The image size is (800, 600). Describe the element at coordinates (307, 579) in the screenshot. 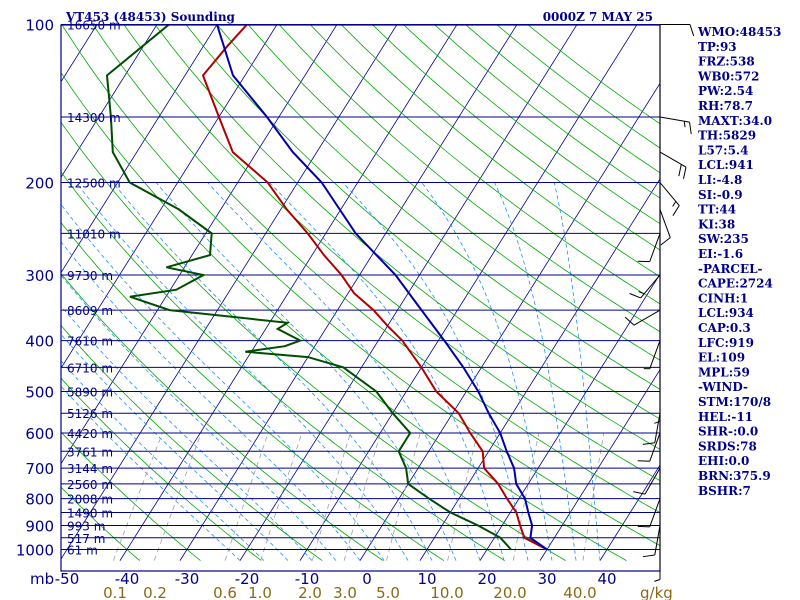

I see `temperature-tick-label: -10` at that location.